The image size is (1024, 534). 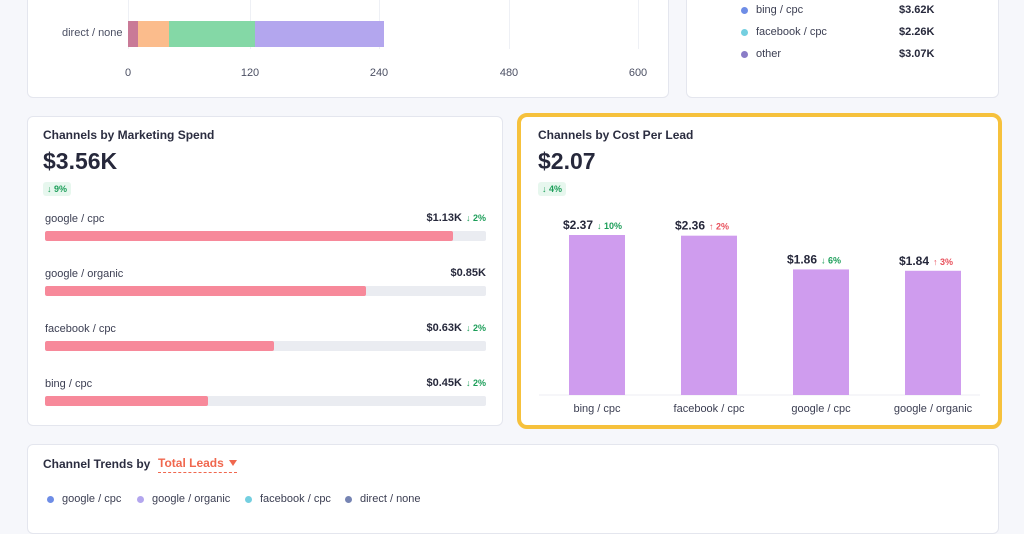 What do you see at coordinates (191, 499) in the screenshot?
I see `legend-label: google / organic` at bounding box center [191, 499].